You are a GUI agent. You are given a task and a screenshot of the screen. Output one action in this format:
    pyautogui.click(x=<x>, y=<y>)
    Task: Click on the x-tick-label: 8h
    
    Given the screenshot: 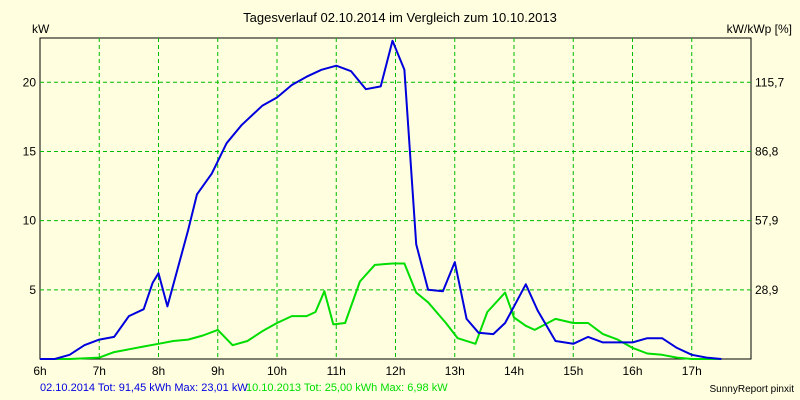 What is the action you would take?
    pyautogui.click(x=158, y=371)
    